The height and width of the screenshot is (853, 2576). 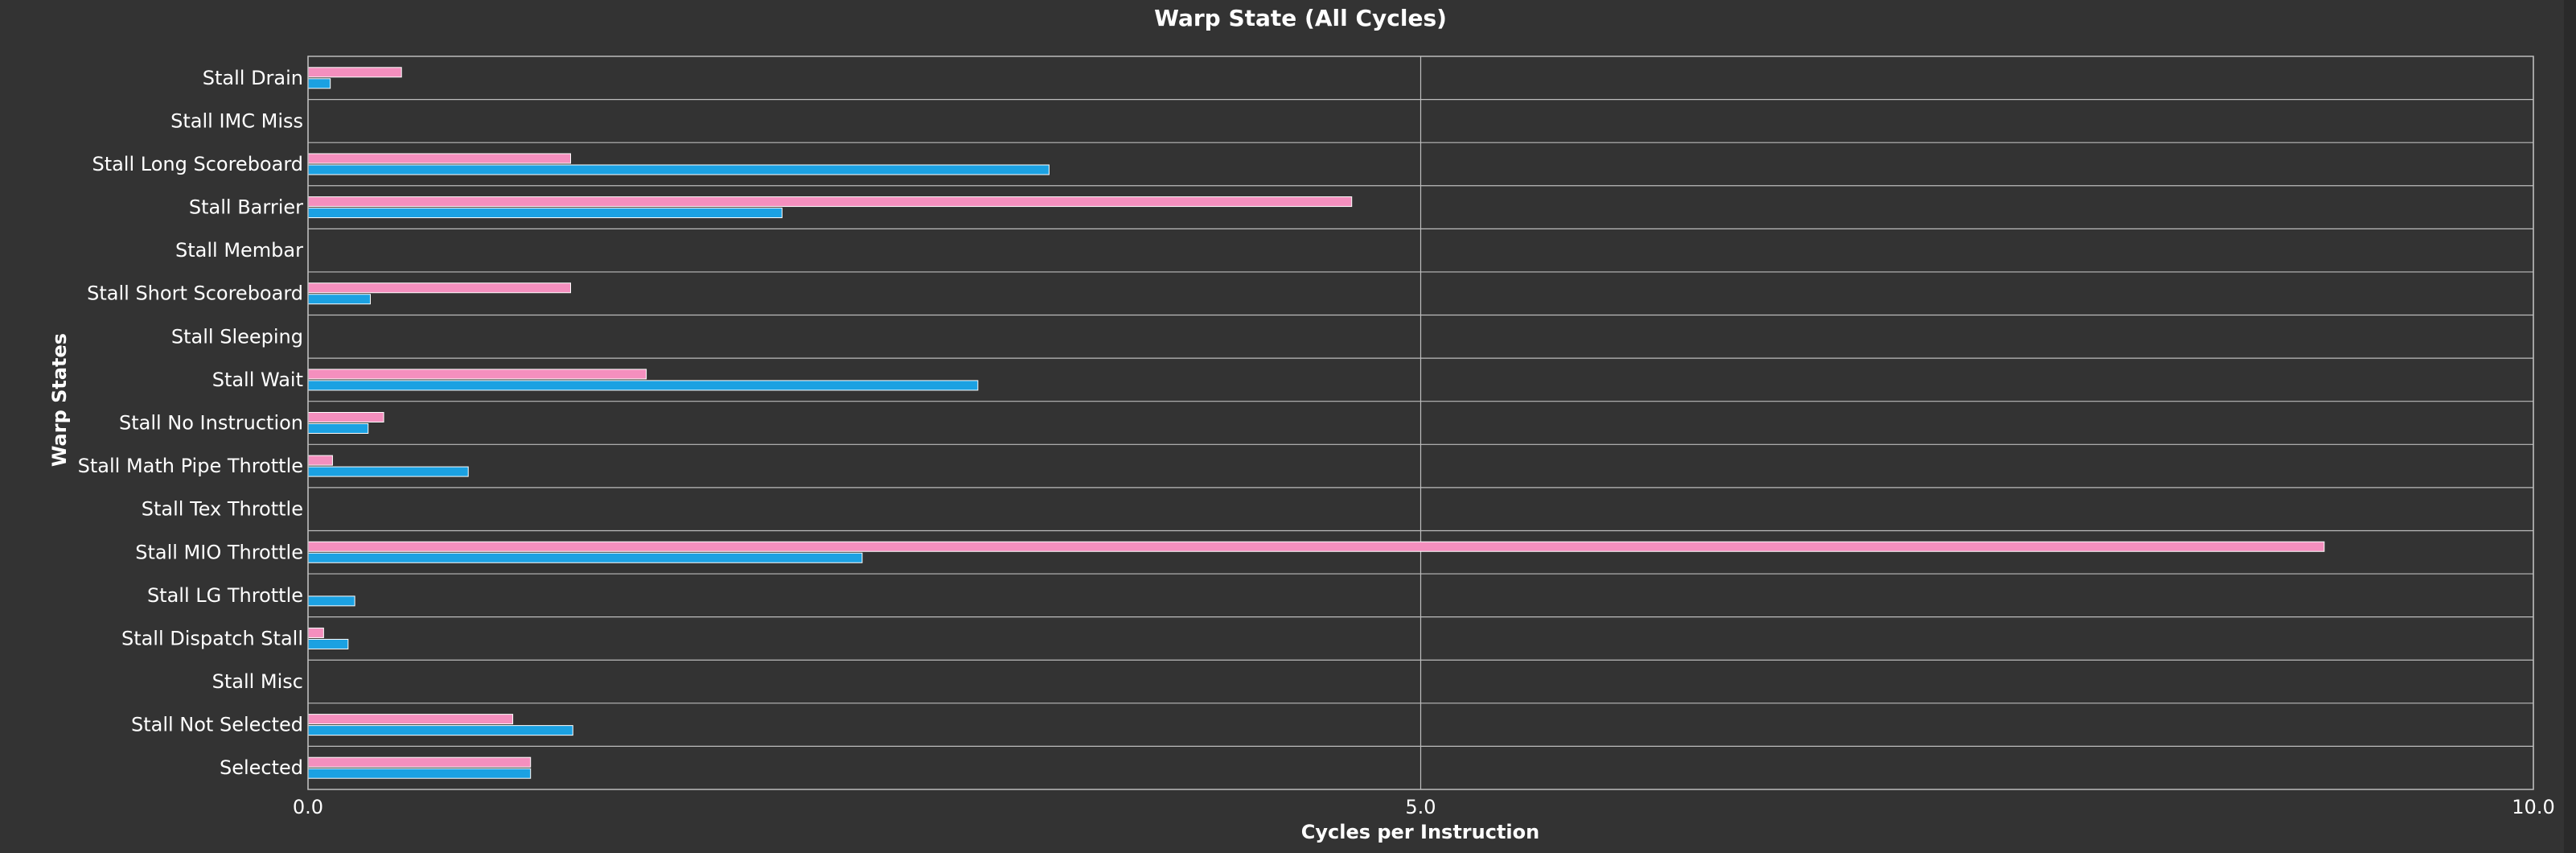 What do you see at coordinates (246, 207) in the screenshot?
I see `category-label: Stall Barrier` at bounding box center [246, 207].